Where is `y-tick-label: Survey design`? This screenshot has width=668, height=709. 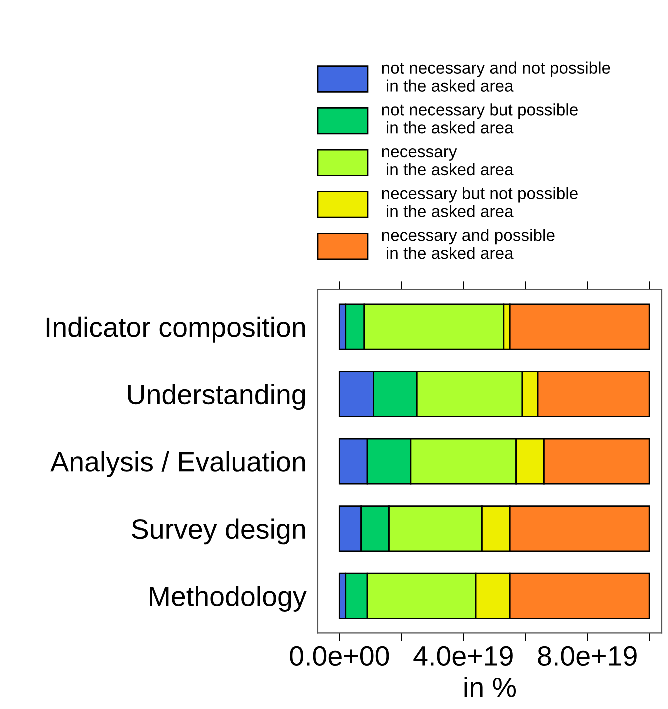 y-tick-label: Survey design is located at coordinates (219, 531).